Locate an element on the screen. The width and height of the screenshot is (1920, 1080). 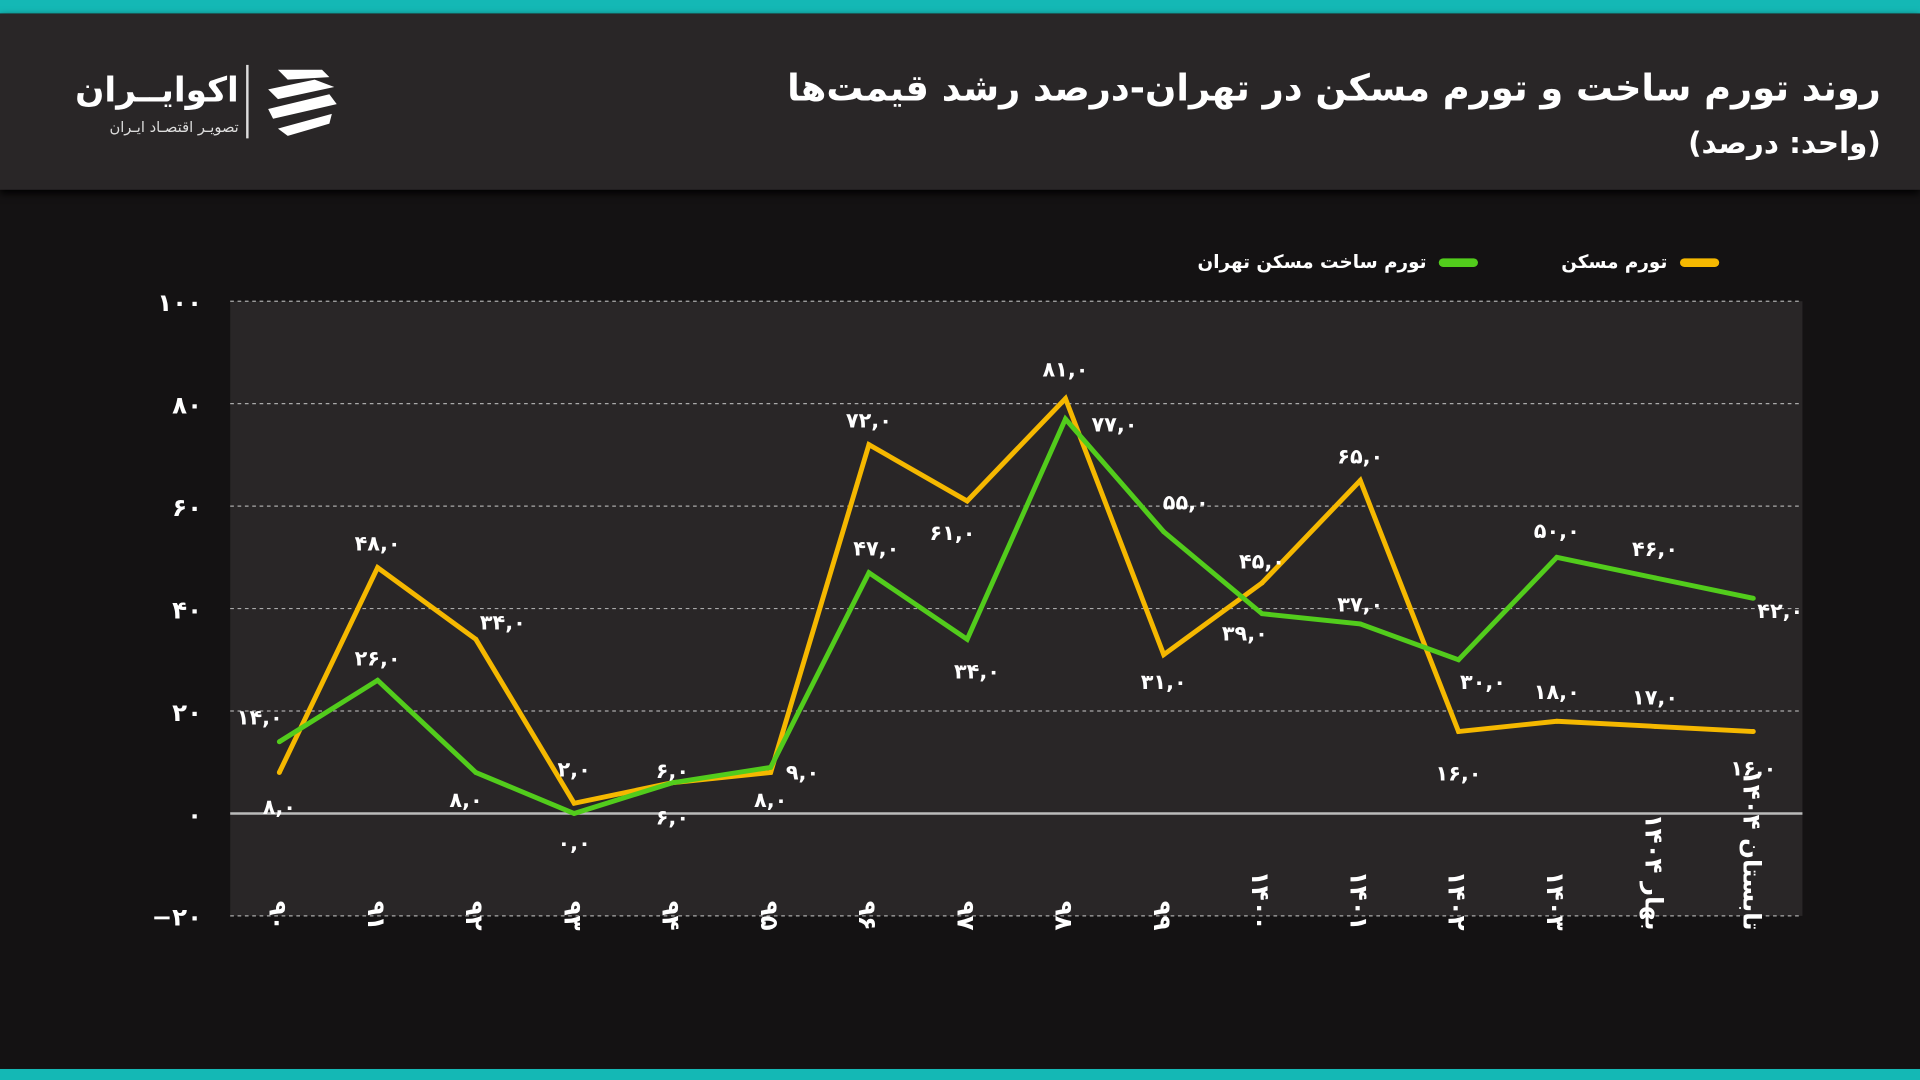
data-label: ۹,۰ is located at coordinates (802, 773).